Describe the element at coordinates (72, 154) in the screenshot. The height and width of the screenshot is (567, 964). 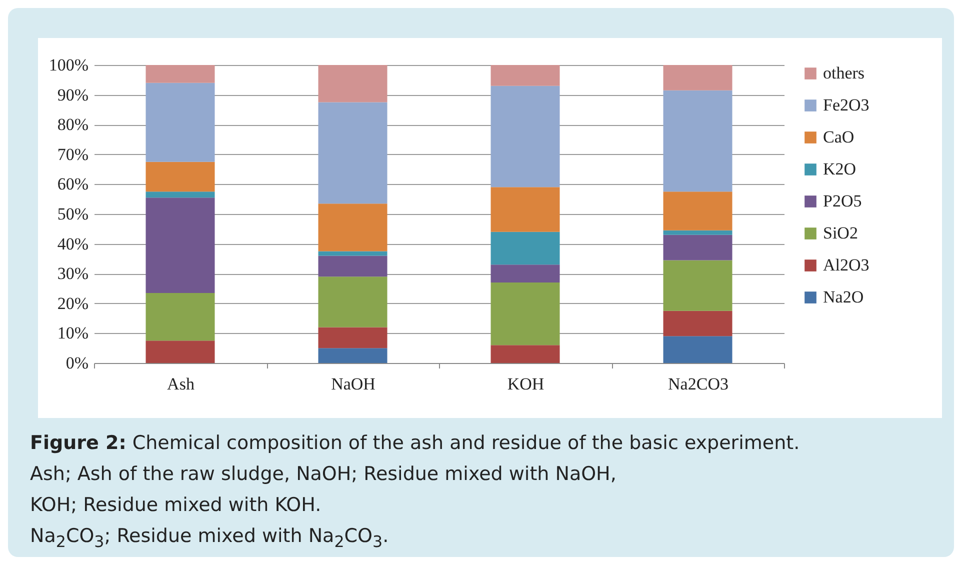
I see `y-tick-label: 70%` at that location.